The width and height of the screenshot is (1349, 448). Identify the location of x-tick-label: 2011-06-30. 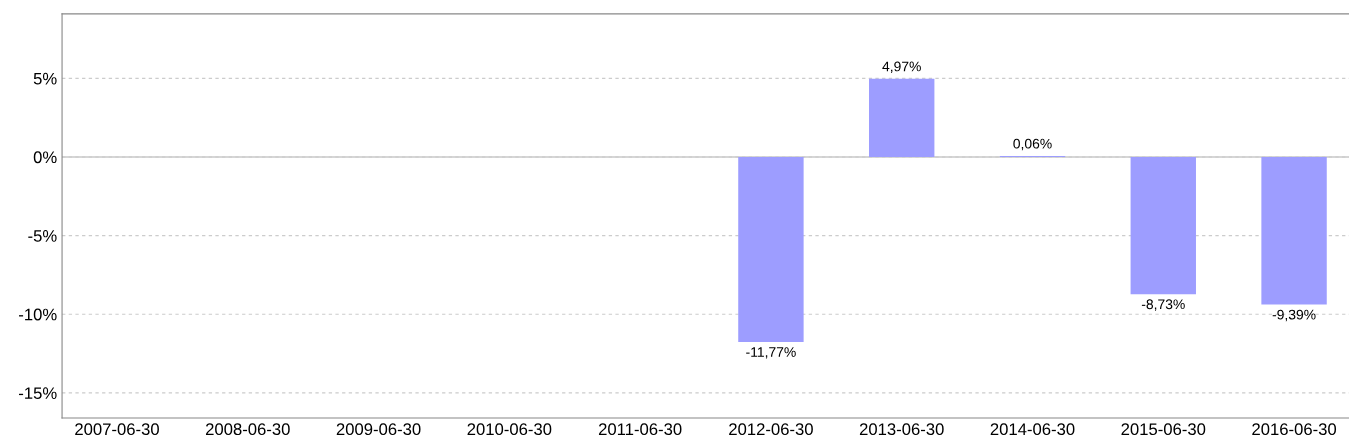
(640, 429).